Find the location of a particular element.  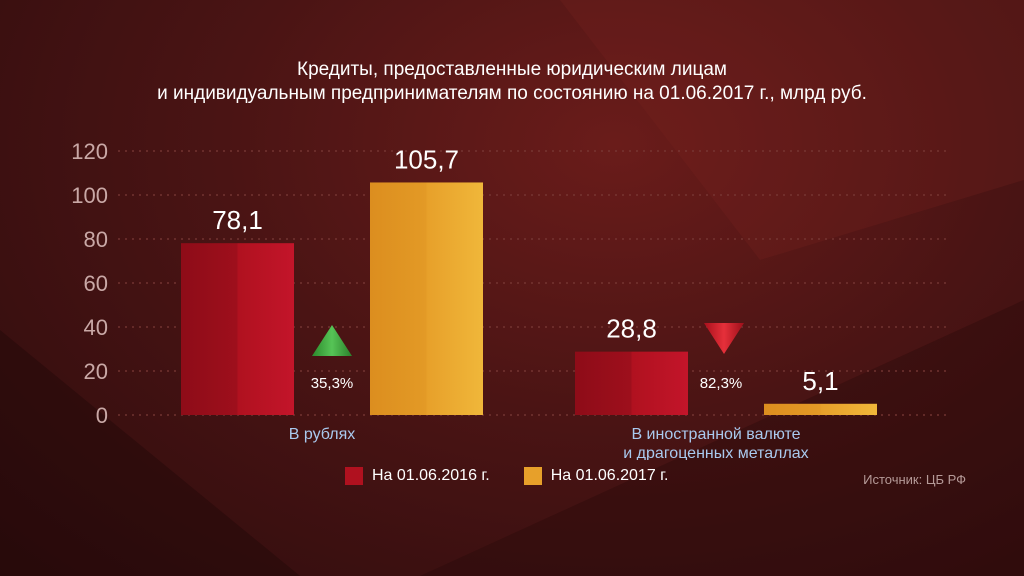

data-label-2017-cat1: 105,7 is located at coordinates (426, 159).